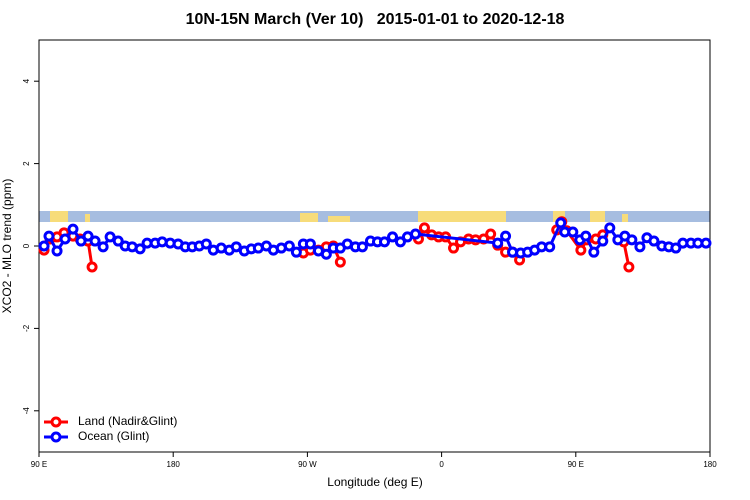  What do you see at coordinates (374, 482) in the screenshot?
I see `x-axis-label: Longitude (deg E)` at bounding box center [374, 482].